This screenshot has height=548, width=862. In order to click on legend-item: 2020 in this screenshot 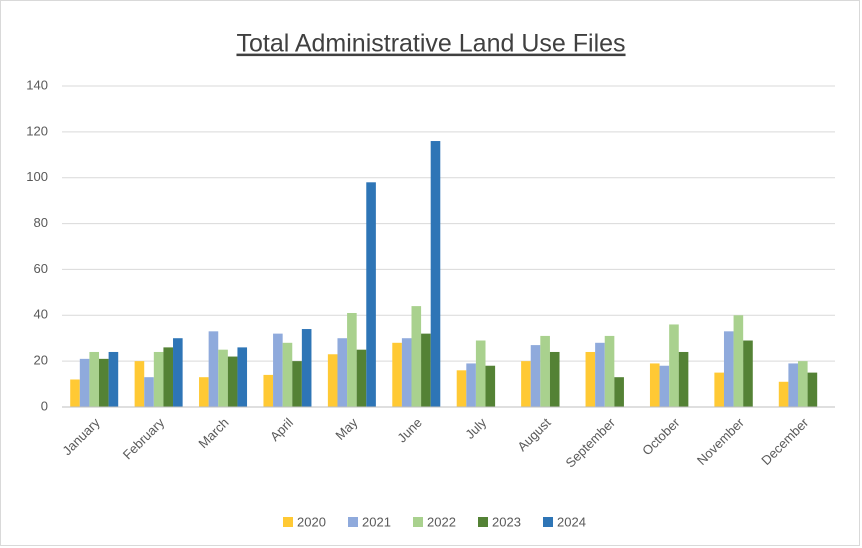, I will do `click(304, 521)`.